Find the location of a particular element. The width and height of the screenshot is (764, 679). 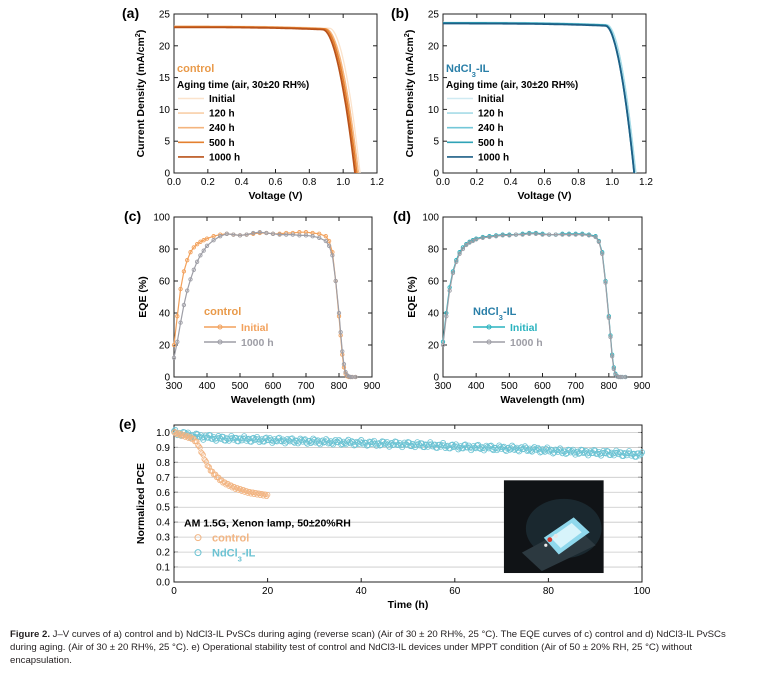

y-tick-label: 5 is located at coordinates (167, 142).